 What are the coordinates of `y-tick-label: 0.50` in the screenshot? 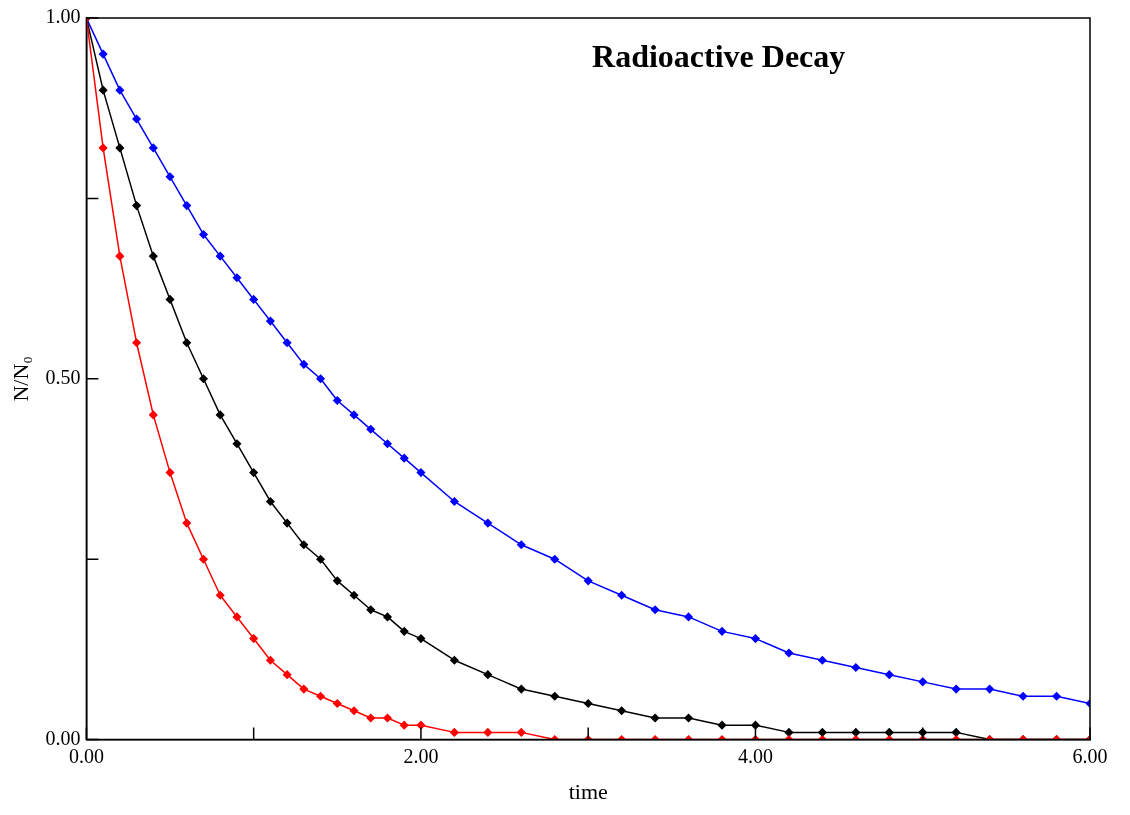 It's located at (63, 377).